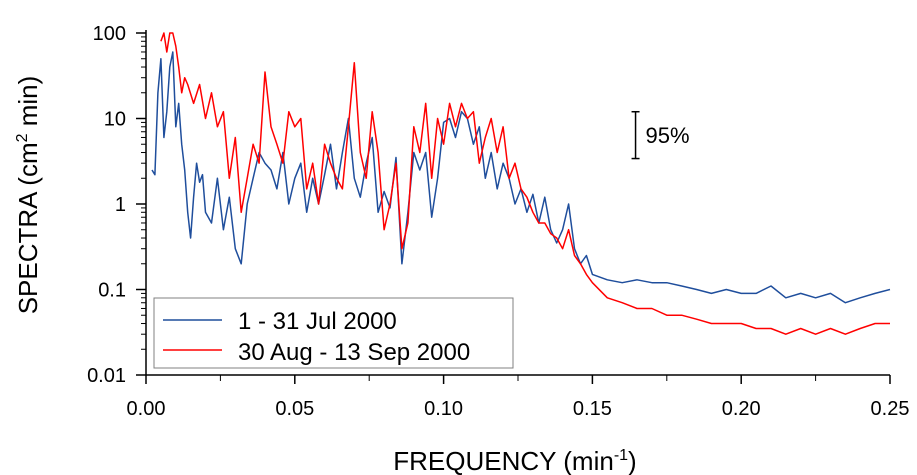  What do you see at coordinates (120, 205) in the screenshot?
I see `y-tick-label: 1` at bounding box center [120, 205].